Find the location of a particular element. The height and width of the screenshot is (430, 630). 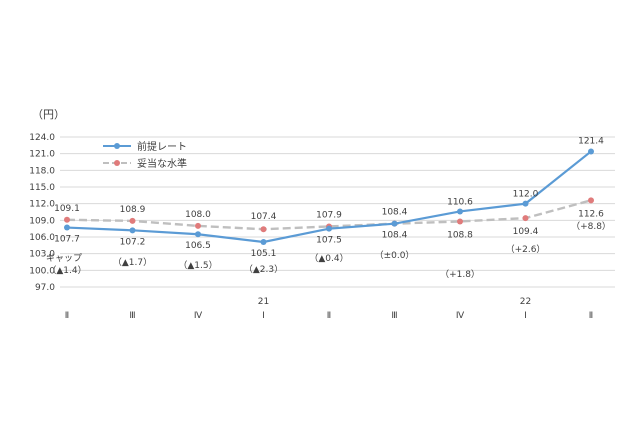

data-label-前提レート: 121.4 is located at coordinates (591, 141).